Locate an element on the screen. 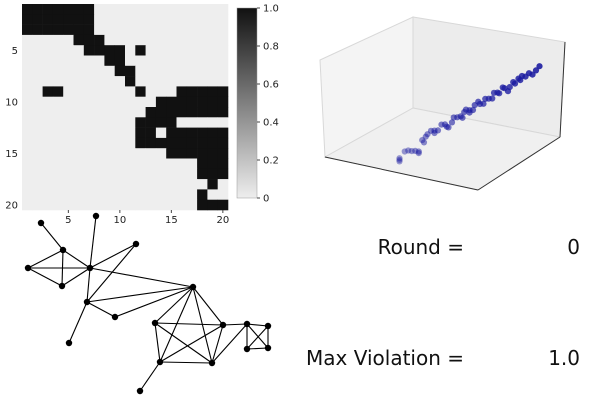 The height and width of the screenshot is (400, 600). colorbar-tick-label: 0.4 is located at coordinates (271, 123).